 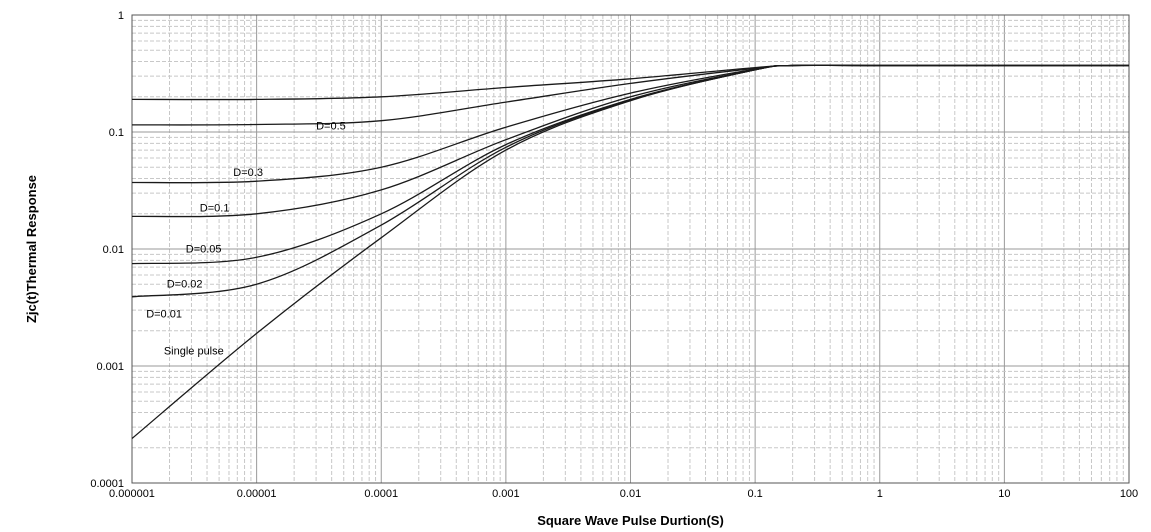 I want to click on y-tick-label: 0.01, so click(x=113, y=250).